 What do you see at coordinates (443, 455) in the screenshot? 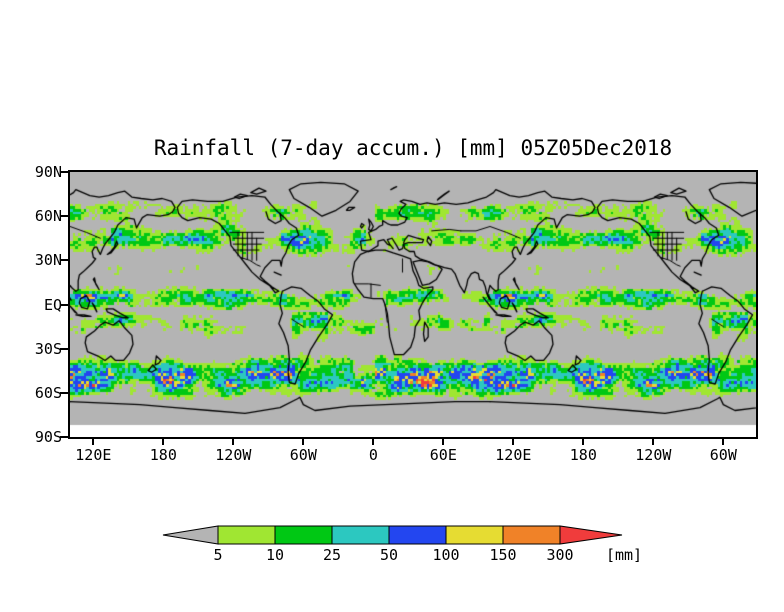
I see `lon-tick-label: 60E` at bounding box center [443, 455].